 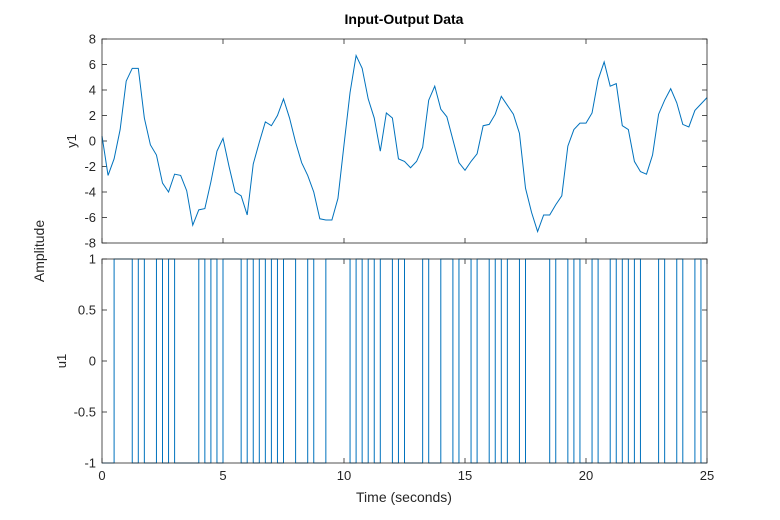 I want to click on x-tick-label: 5, so click(x=222, y=475).